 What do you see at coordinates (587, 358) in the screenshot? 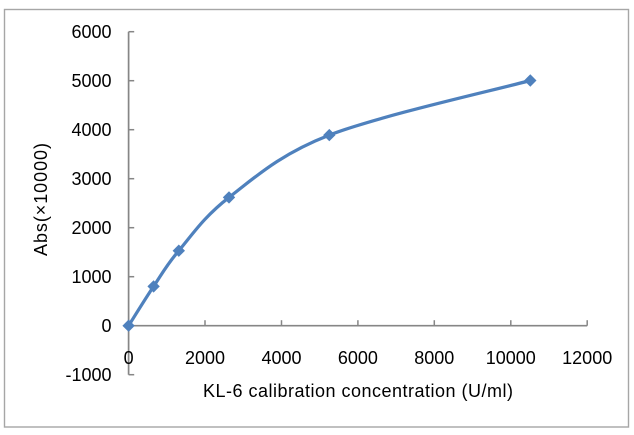
I see `svg-text: 12000` at bounding box center [587, 358].